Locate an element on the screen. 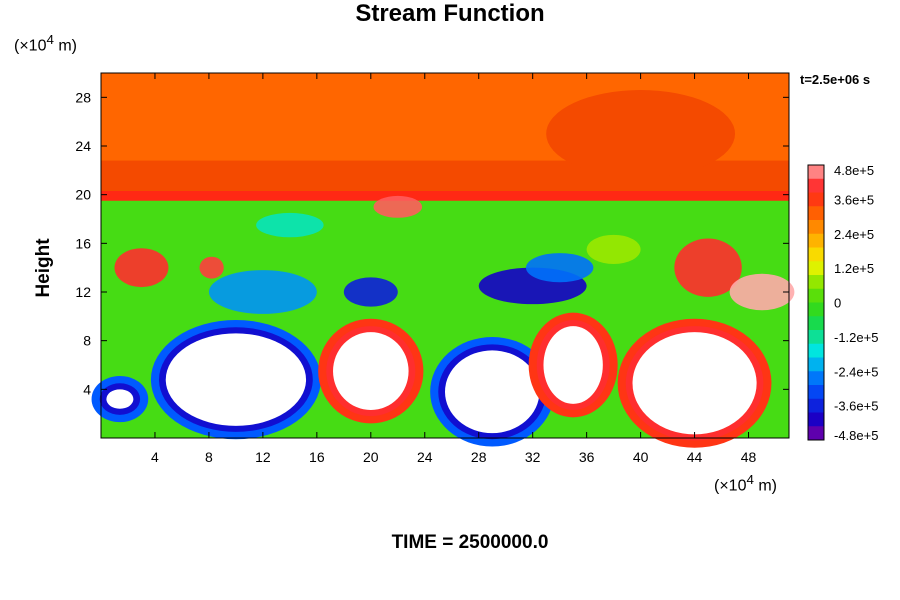  interface-band is located at coordinates (445, 196).